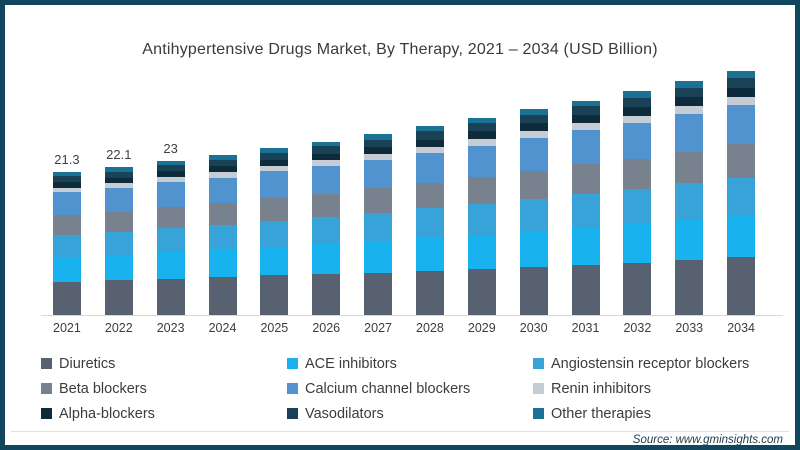 This screenshot has width=800, height=450. I want to click on legend-label: Angiostensin receptor blockers, so click(650, 363).